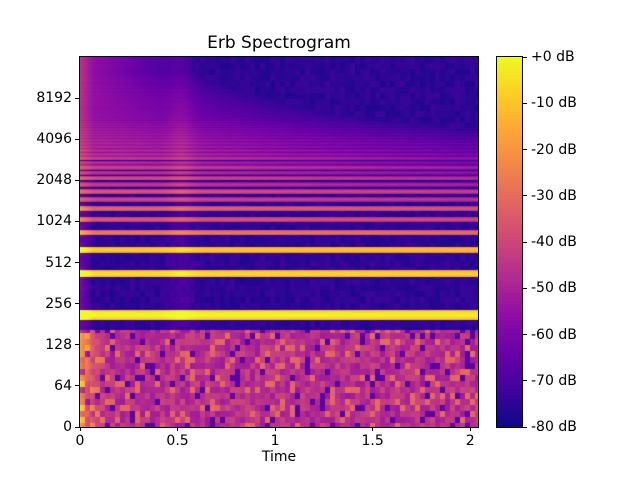  What do you see at coordinates (554, 334) in the screenshot?
I see `colorbar-tick-label: -60 dB` at bounding box center [554, 334].